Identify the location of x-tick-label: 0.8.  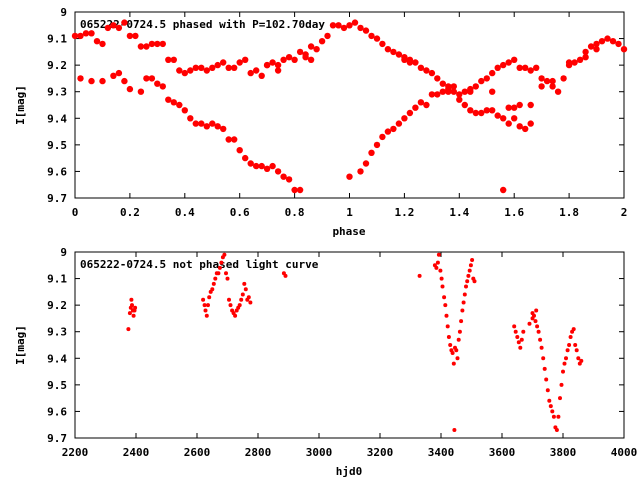
(295, 212).